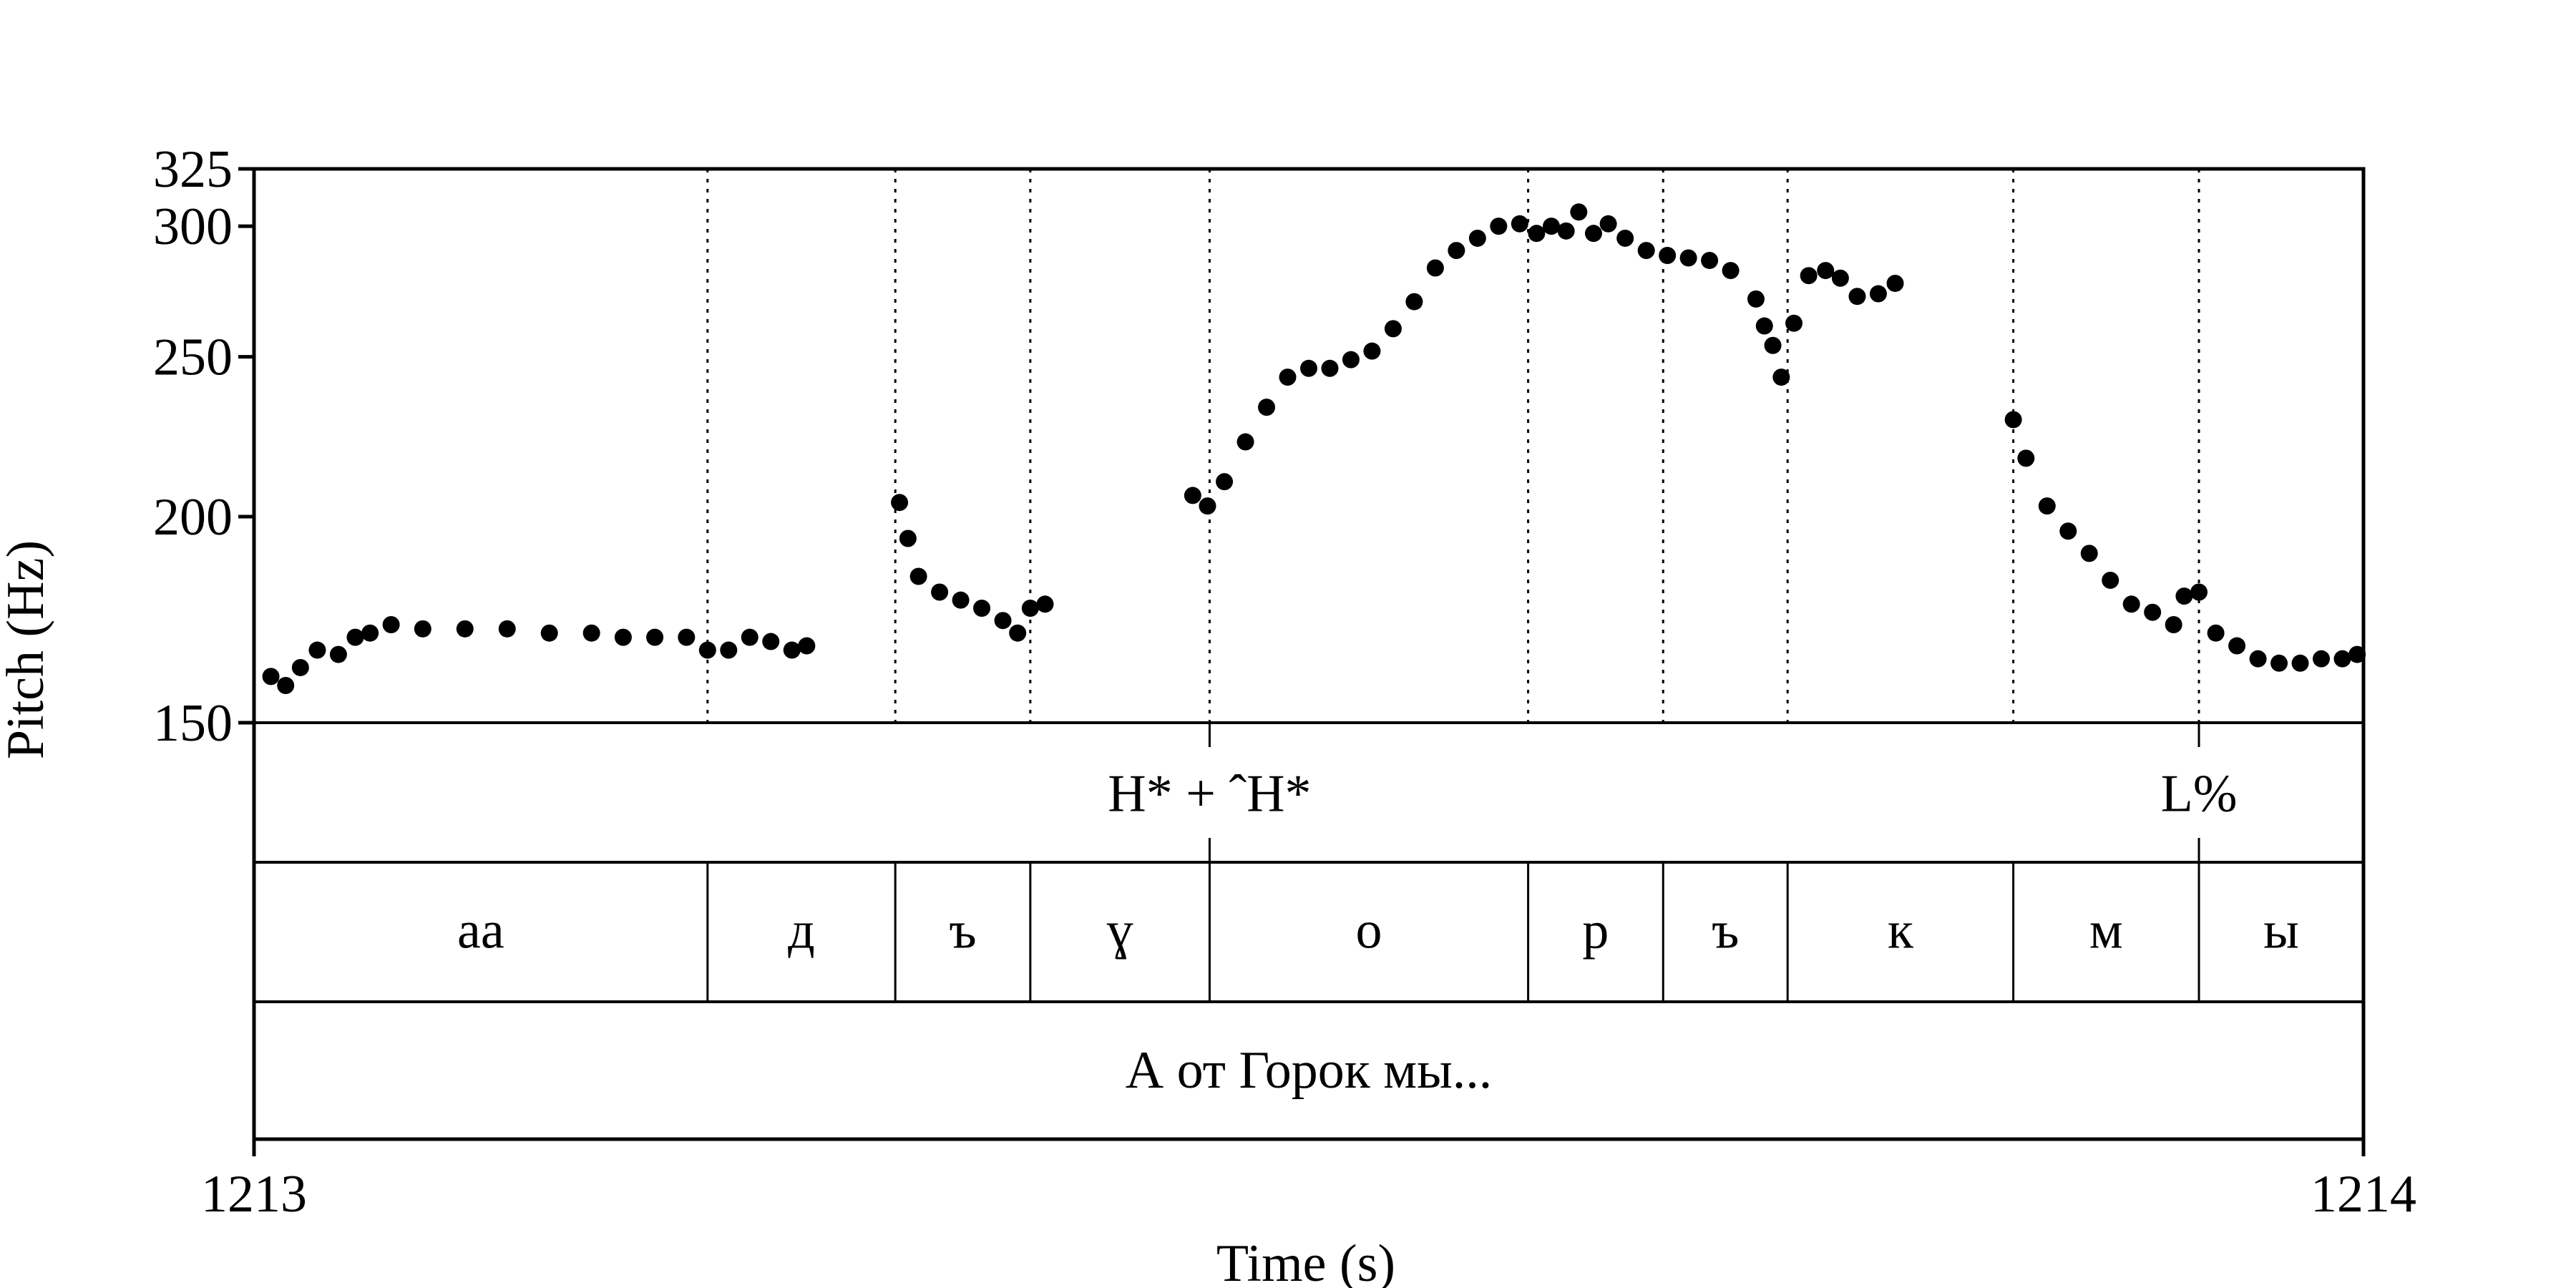 The height and width of the screenshot is (1288, 2576). I want to click on segment-label: о, so click(1369, 931).